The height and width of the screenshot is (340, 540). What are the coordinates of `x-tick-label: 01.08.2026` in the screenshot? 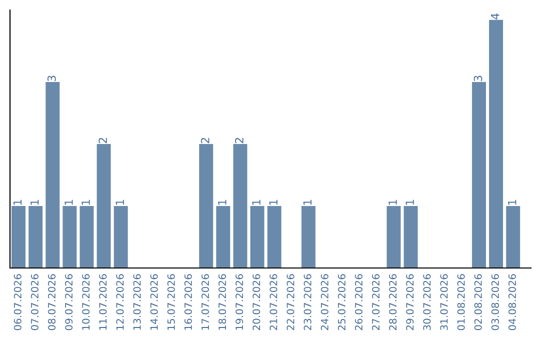 It's located at (461, 302).